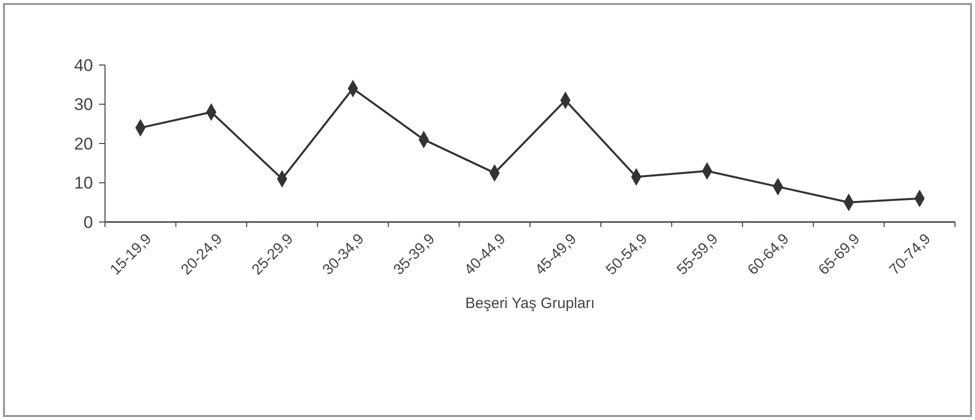 This screenshot has height=420, width=975. Describe the element at coordinates (530, 303) in the screenshot. I see `x-axis-title: Beşeri Yaş Grupları` at that location.